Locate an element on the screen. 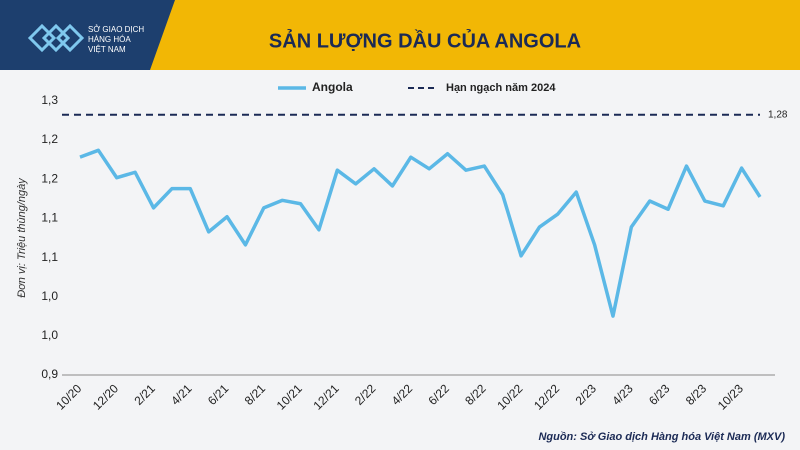 This screenshot has width=800, height=450. logo-box is located at coordinates (87, 35).